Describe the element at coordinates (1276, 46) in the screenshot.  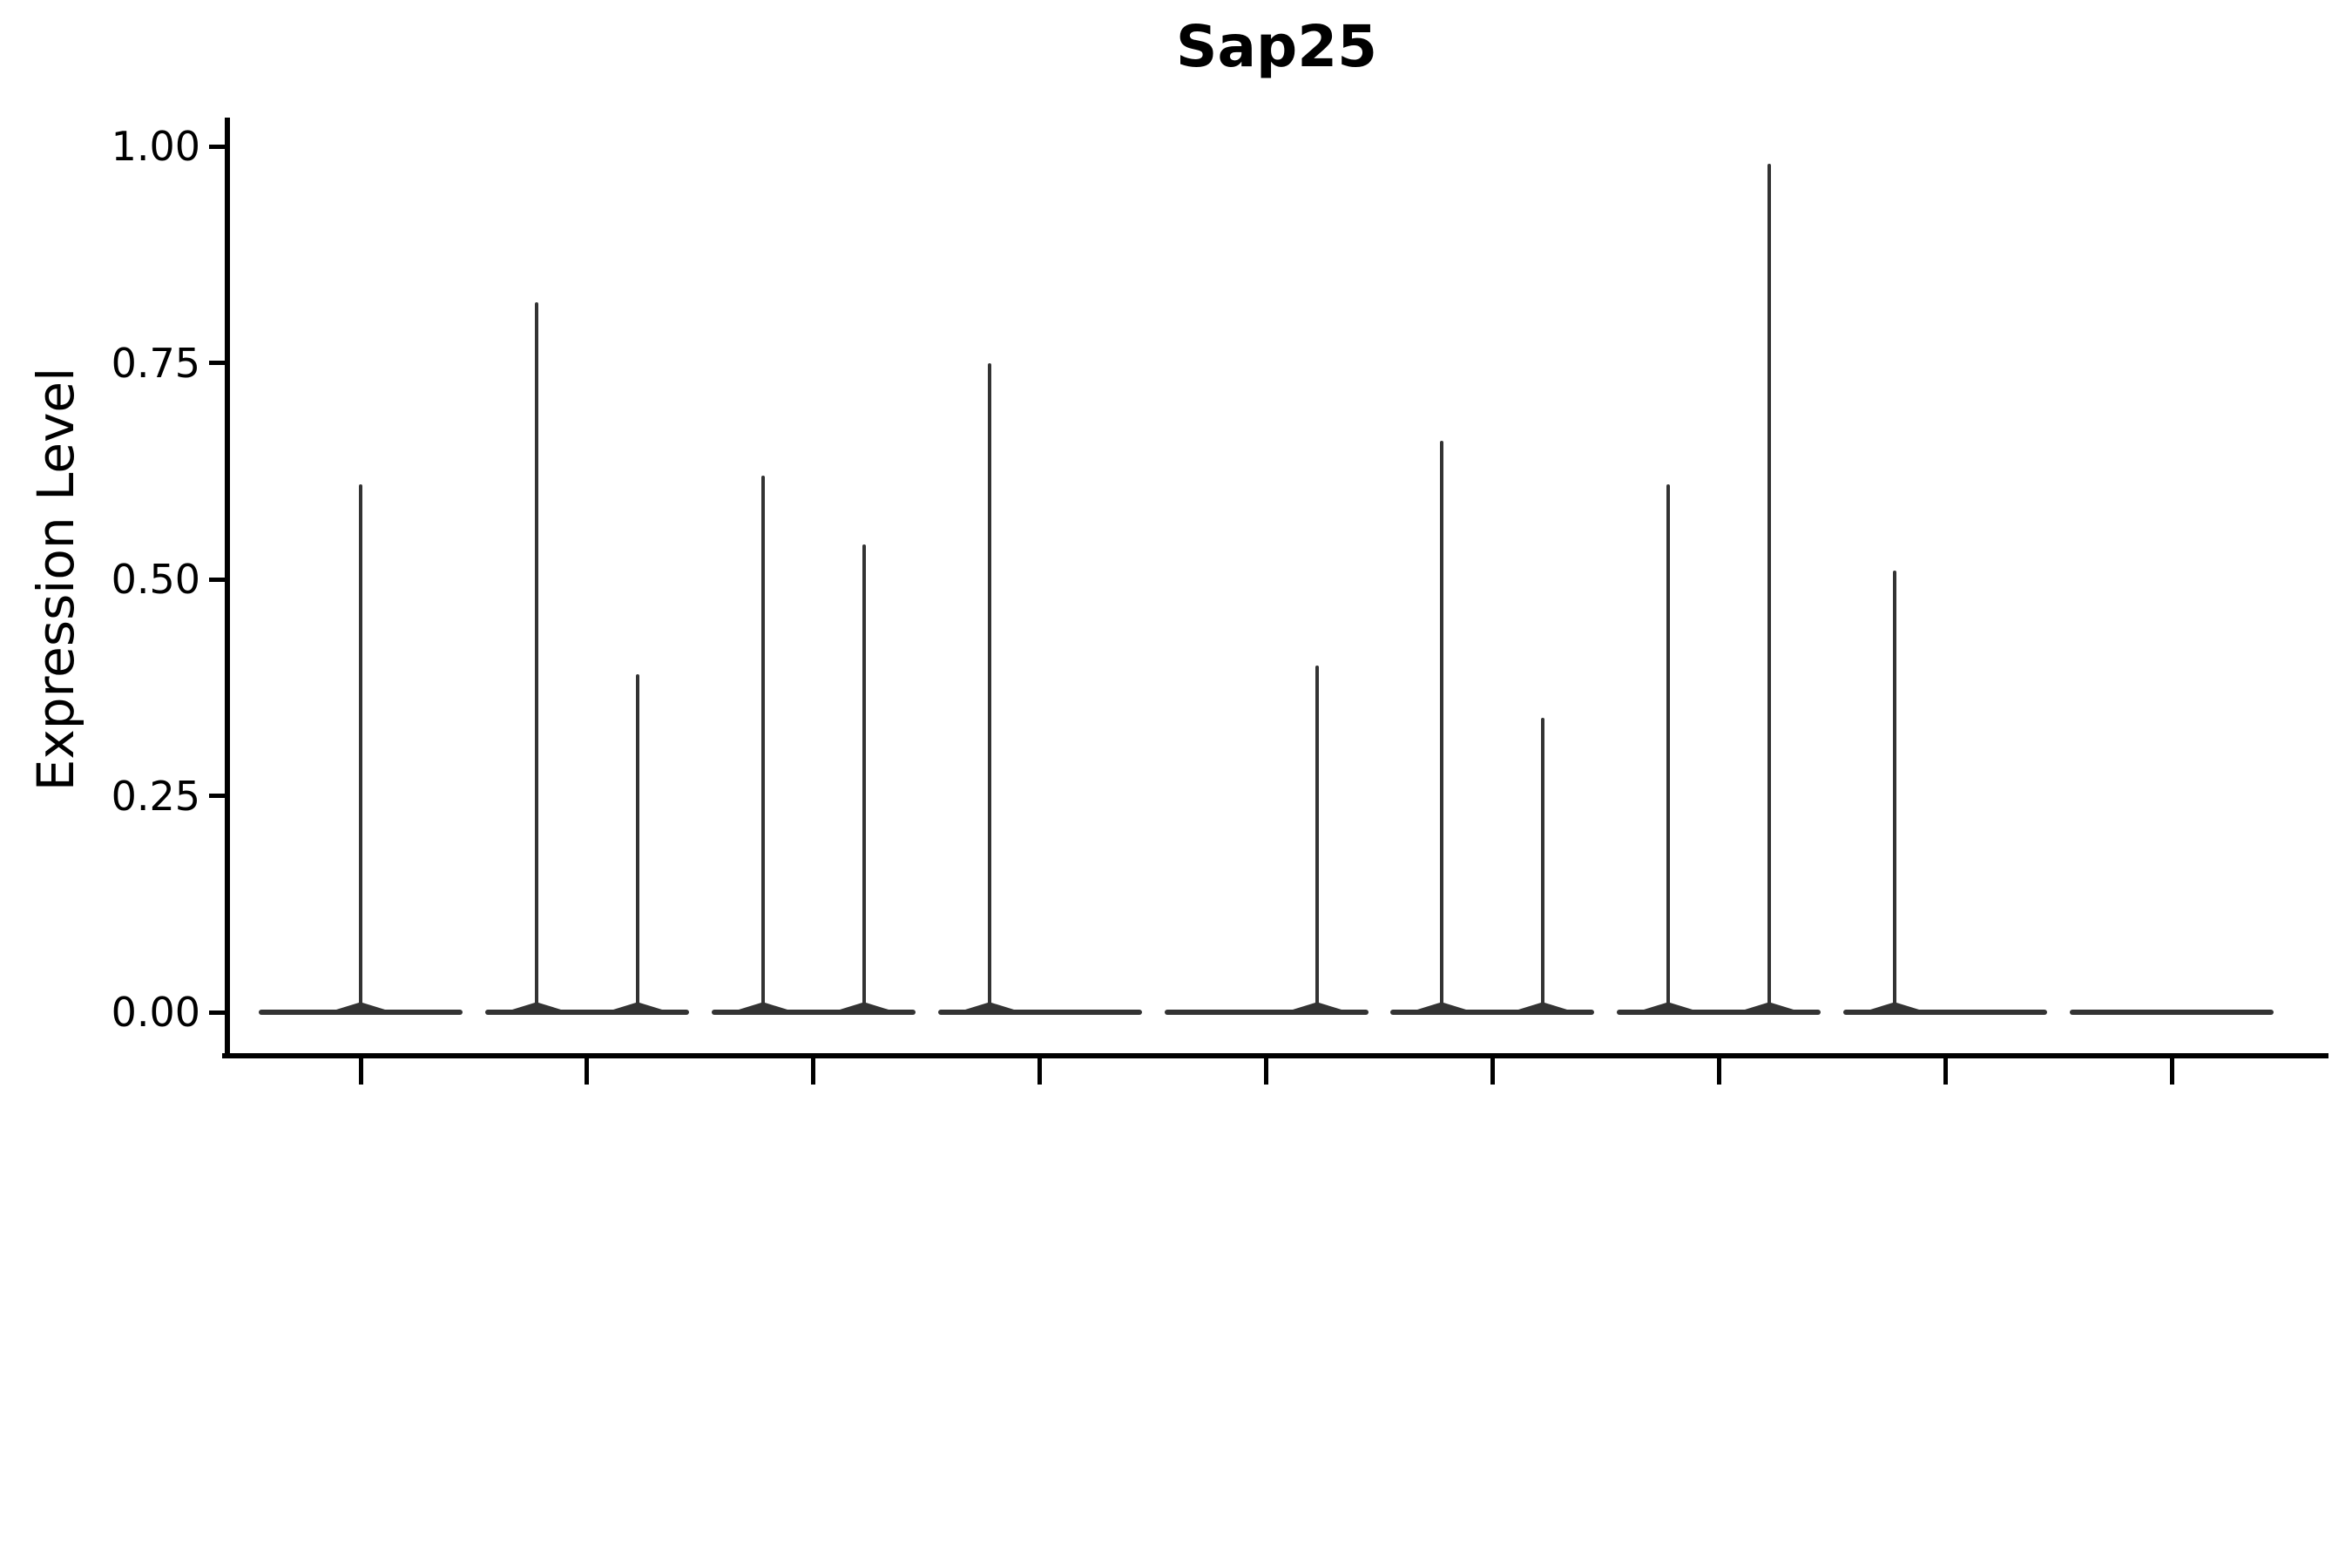
I see `chart-title: Sap25` at that location.